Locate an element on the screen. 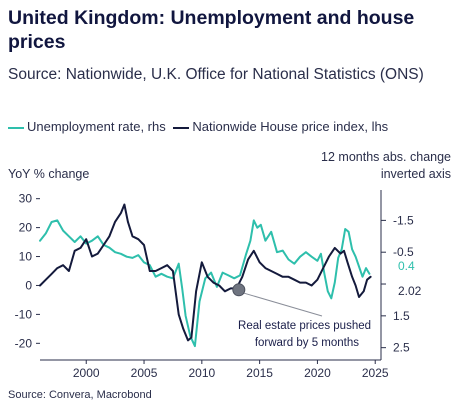 Image resolution: width=455 pixels, height=417 pixels. left-axis: -20 -10 0 10 20 30 is located at coordinates (27, 271).